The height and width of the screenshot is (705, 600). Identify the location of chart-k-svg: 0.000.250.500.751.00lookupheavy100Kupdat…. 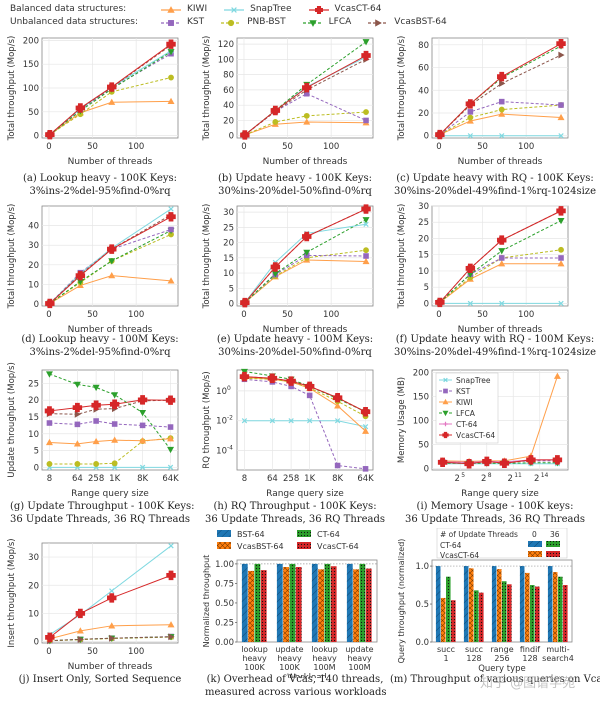
(290, 604).